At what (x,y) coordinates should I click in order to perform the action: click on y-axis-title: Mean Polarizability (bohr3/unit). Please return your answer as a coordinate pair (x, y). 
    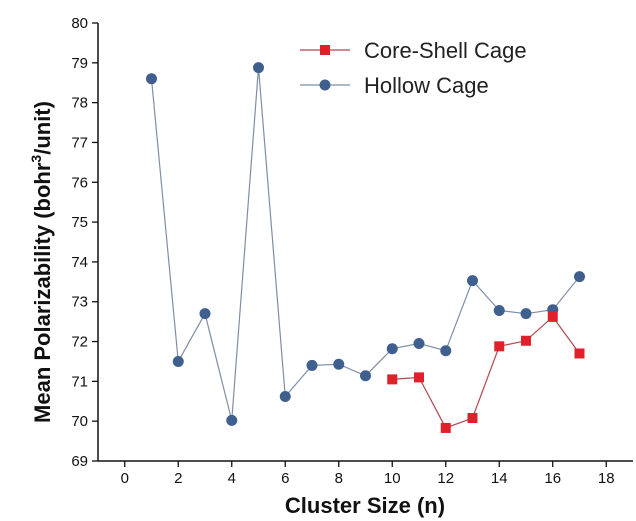
    Looking at the image, I should click on (41, 262).